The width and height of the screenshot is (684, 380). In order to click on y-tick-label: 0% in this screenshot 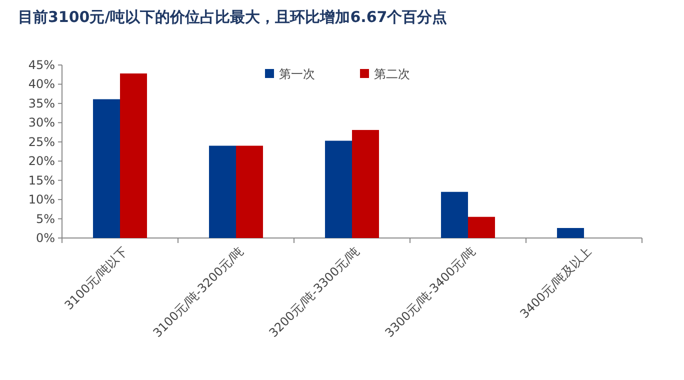, I will do `click(45, 238)`.